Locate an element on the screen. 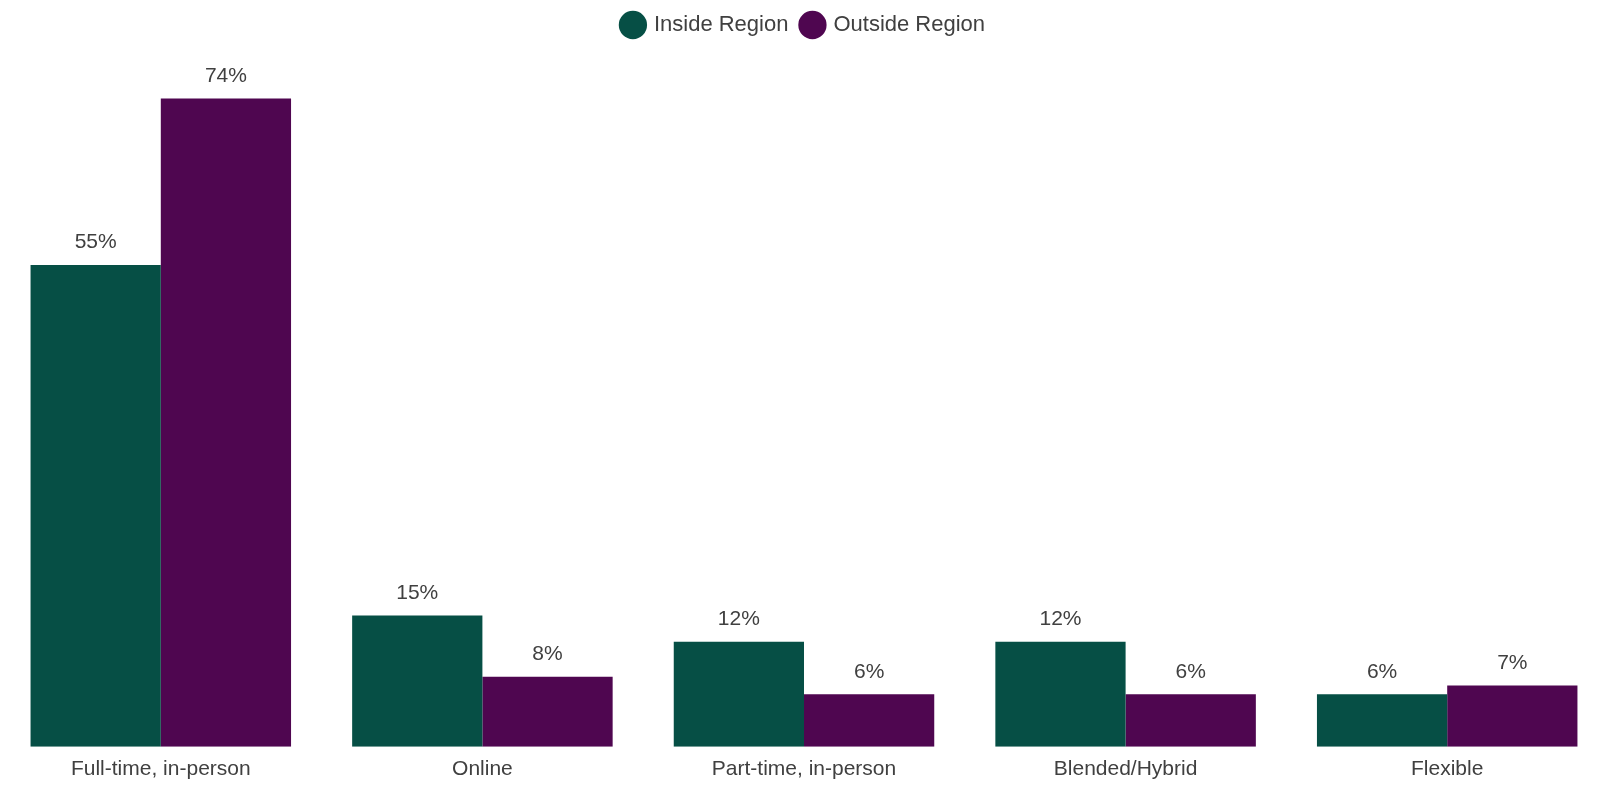 The width and height of the screenshot is (1608, 796). x-tick-label: Online is located at coordinates (482, 768).